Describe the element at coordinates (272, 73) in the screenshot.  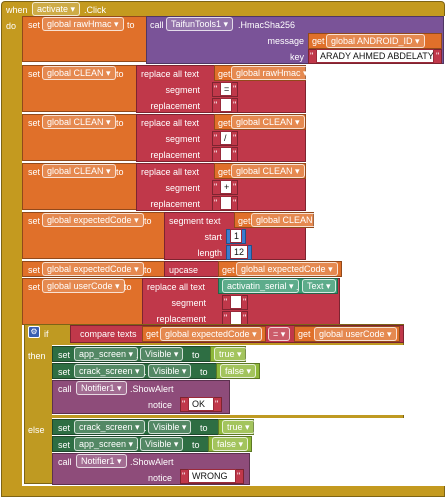
I see `rawhmac-get-dropdown: global rawHmac` at that location.